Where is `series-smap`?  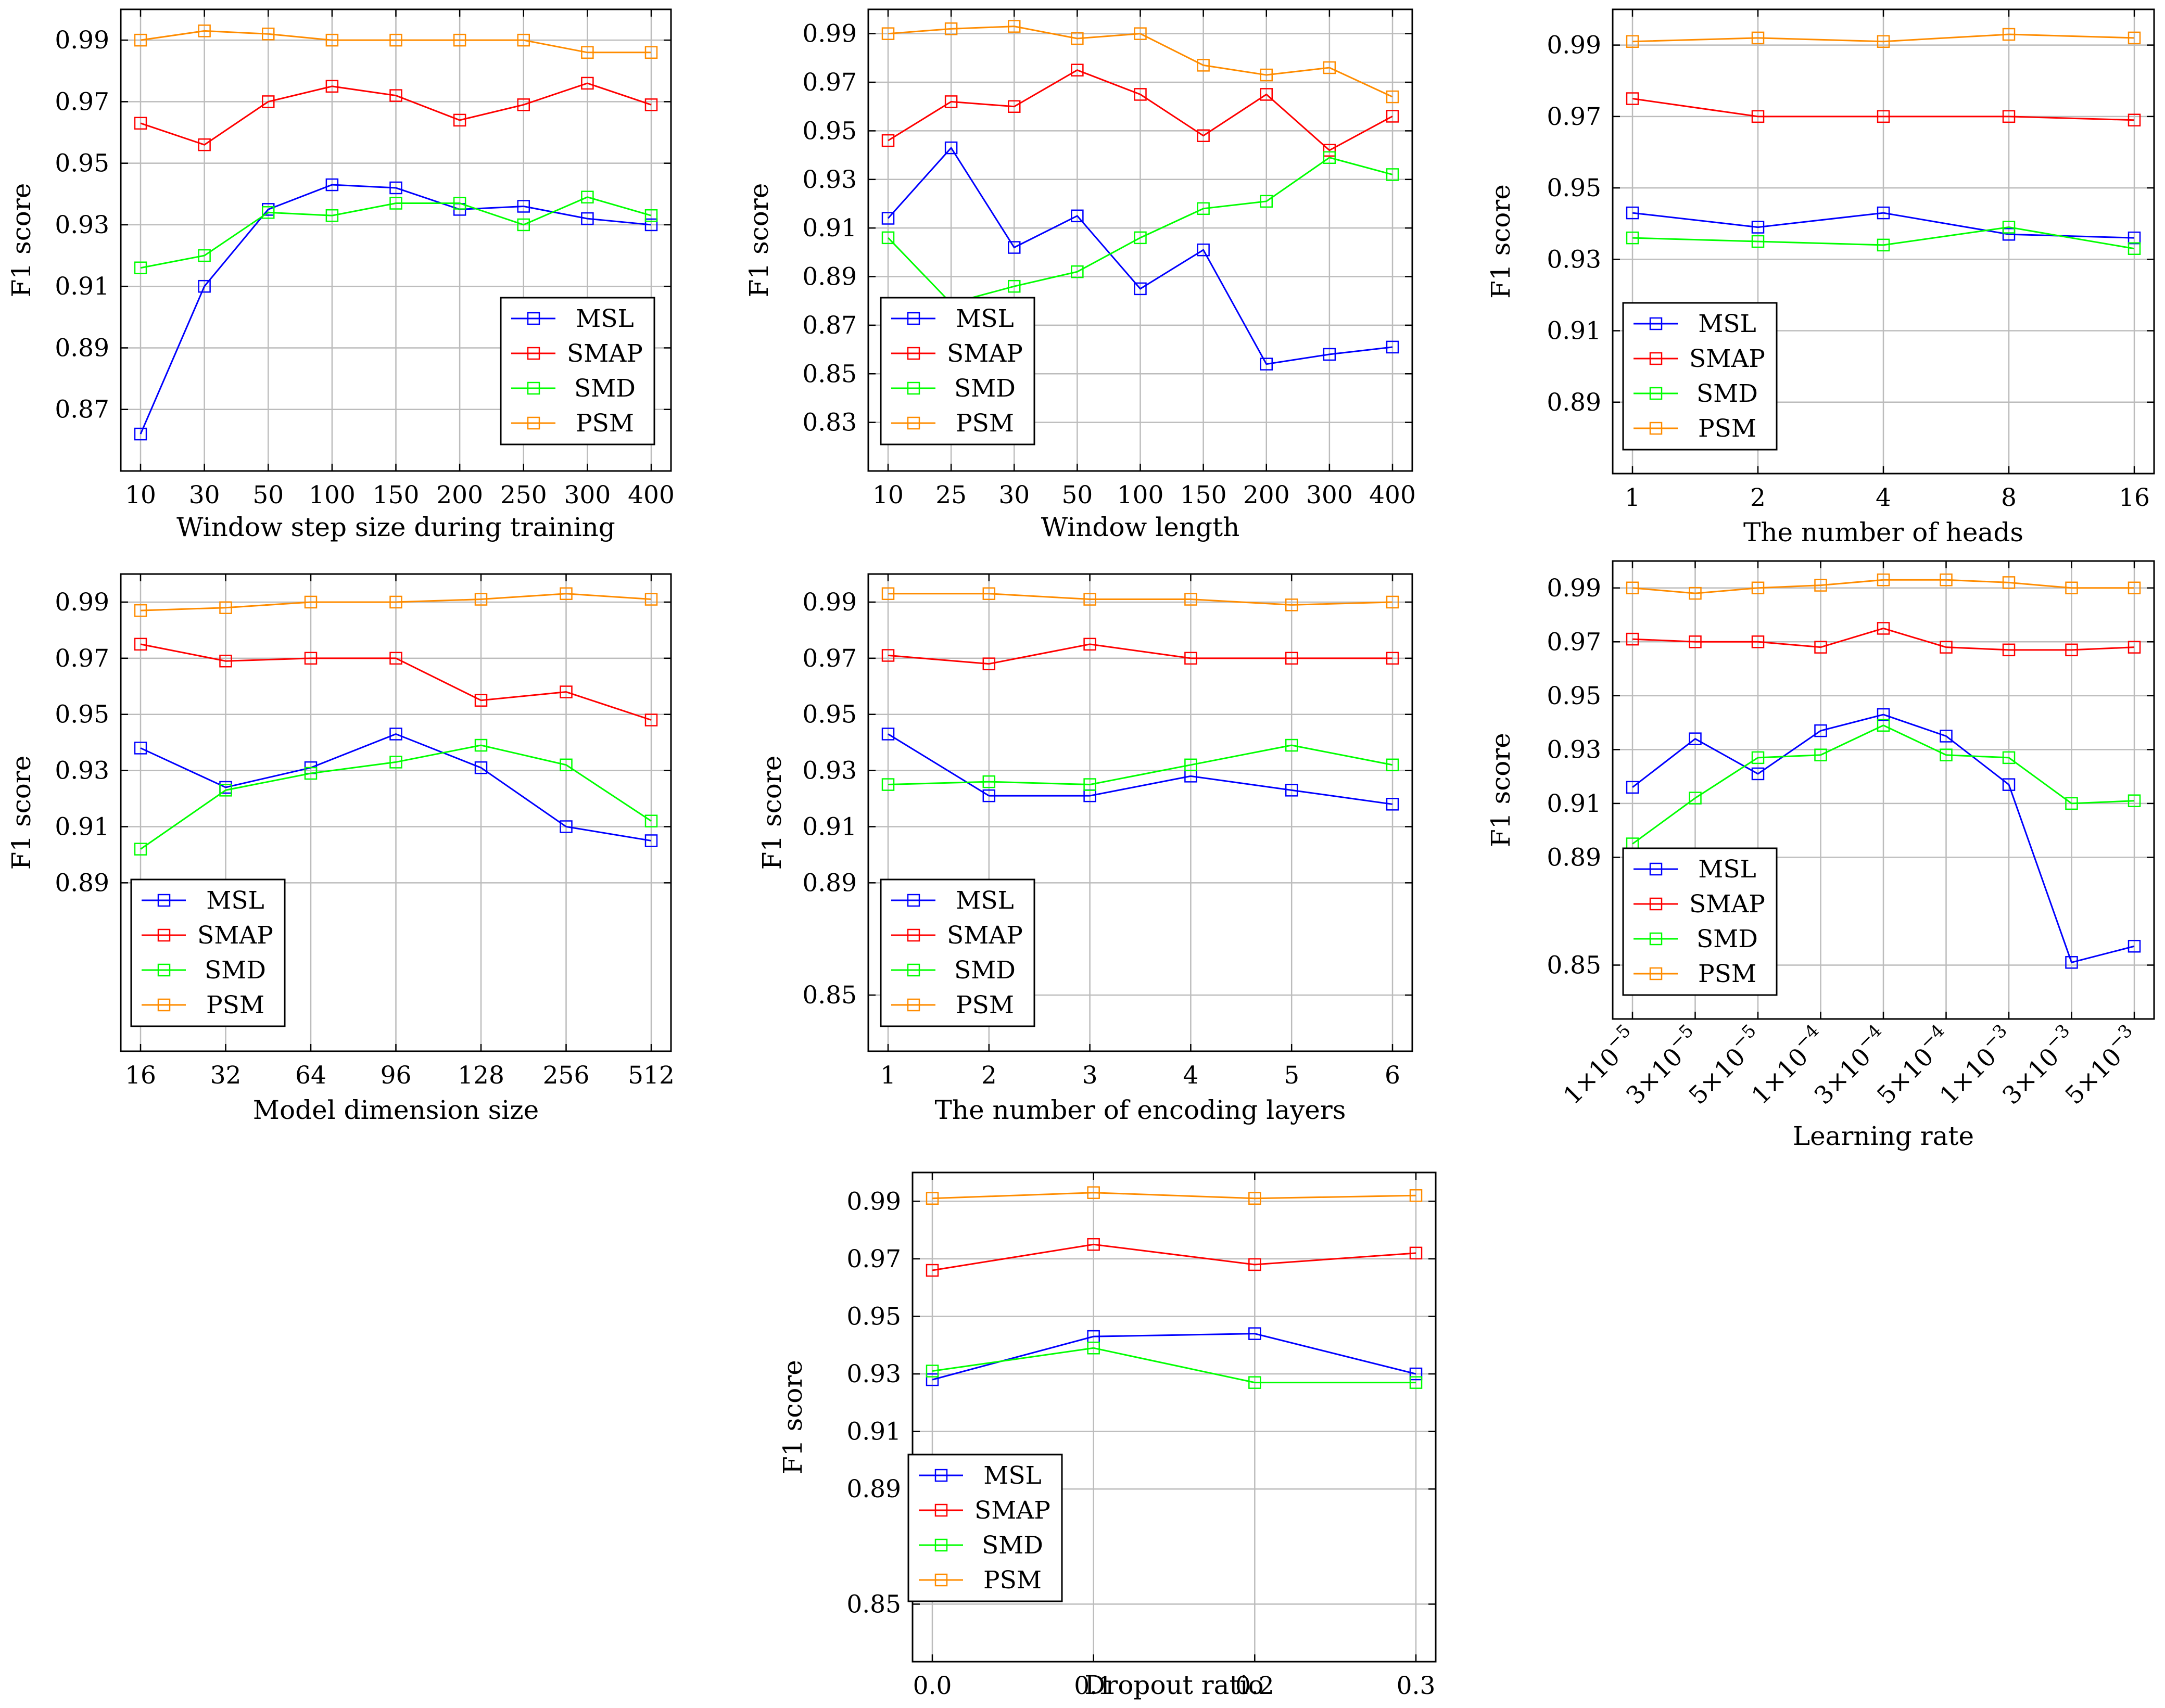
series-smap is located at coordinates (396, 682).